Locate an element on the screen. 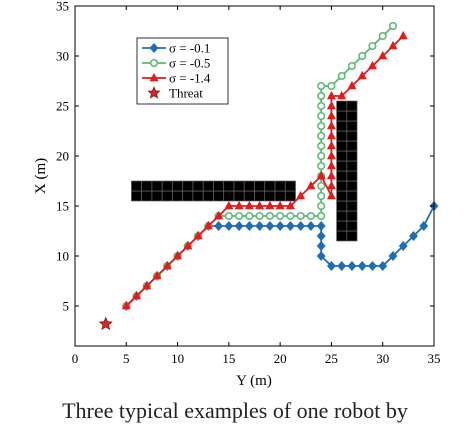 This screenshot has height=438, width=470. x-tick-label: 5 is located at coordinates (126, 358).